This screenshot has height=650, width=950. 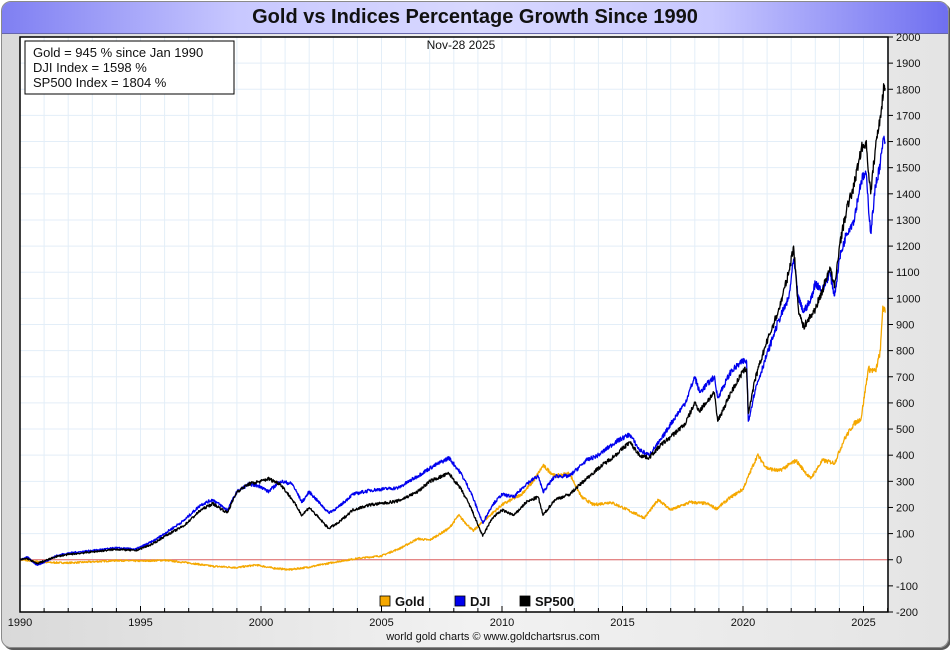 What do you see at coordinates (460, 601) in the screenshot?
I see `legend-swatch-dji` at bounding box center [460, 601].